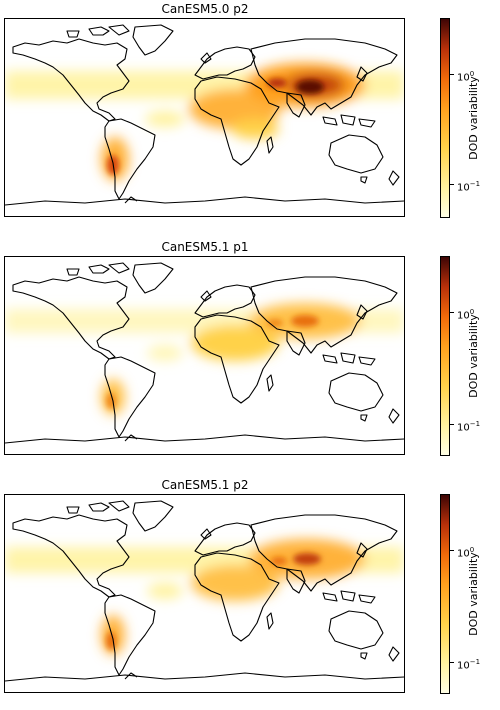 The width and height of the screenshot is (500, 710). I want to click on panel-title: CanESM5.1 p2, so click(205, 485).